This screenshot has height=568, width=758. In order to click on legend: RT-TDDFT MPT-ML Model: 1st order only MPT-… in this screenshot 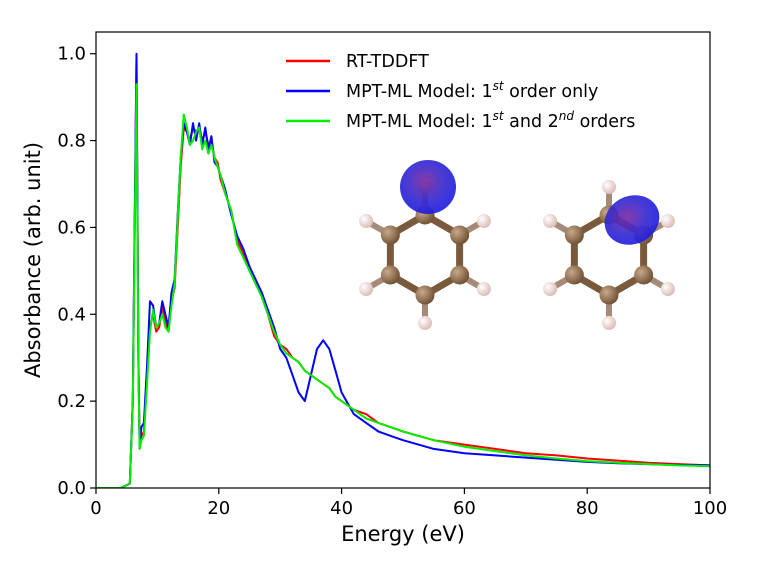, I will do `click(460, 92)`.